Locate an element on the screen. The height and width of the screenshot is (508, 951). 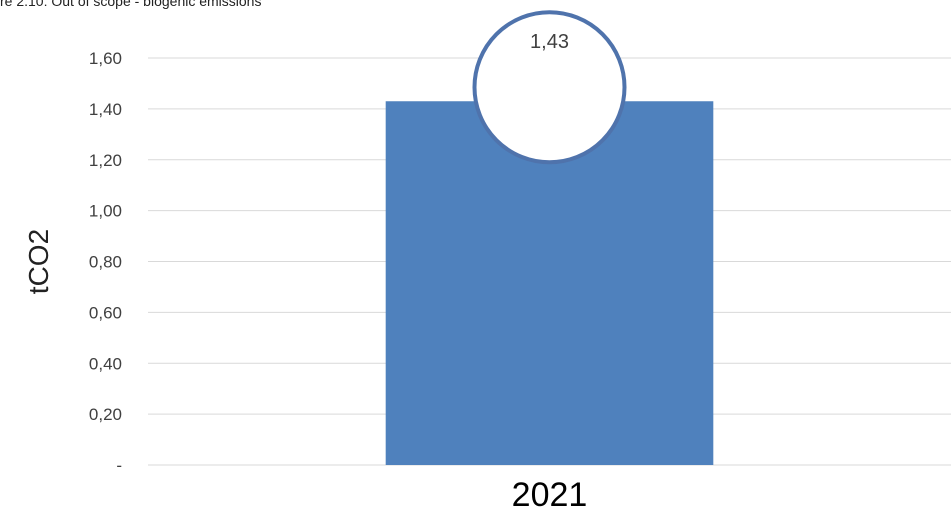
y-axis-ticks: - 0,20 0,40 0,60 0,80 1,00 1,20 1,40 1,60 is located at coordinates (105, 262).